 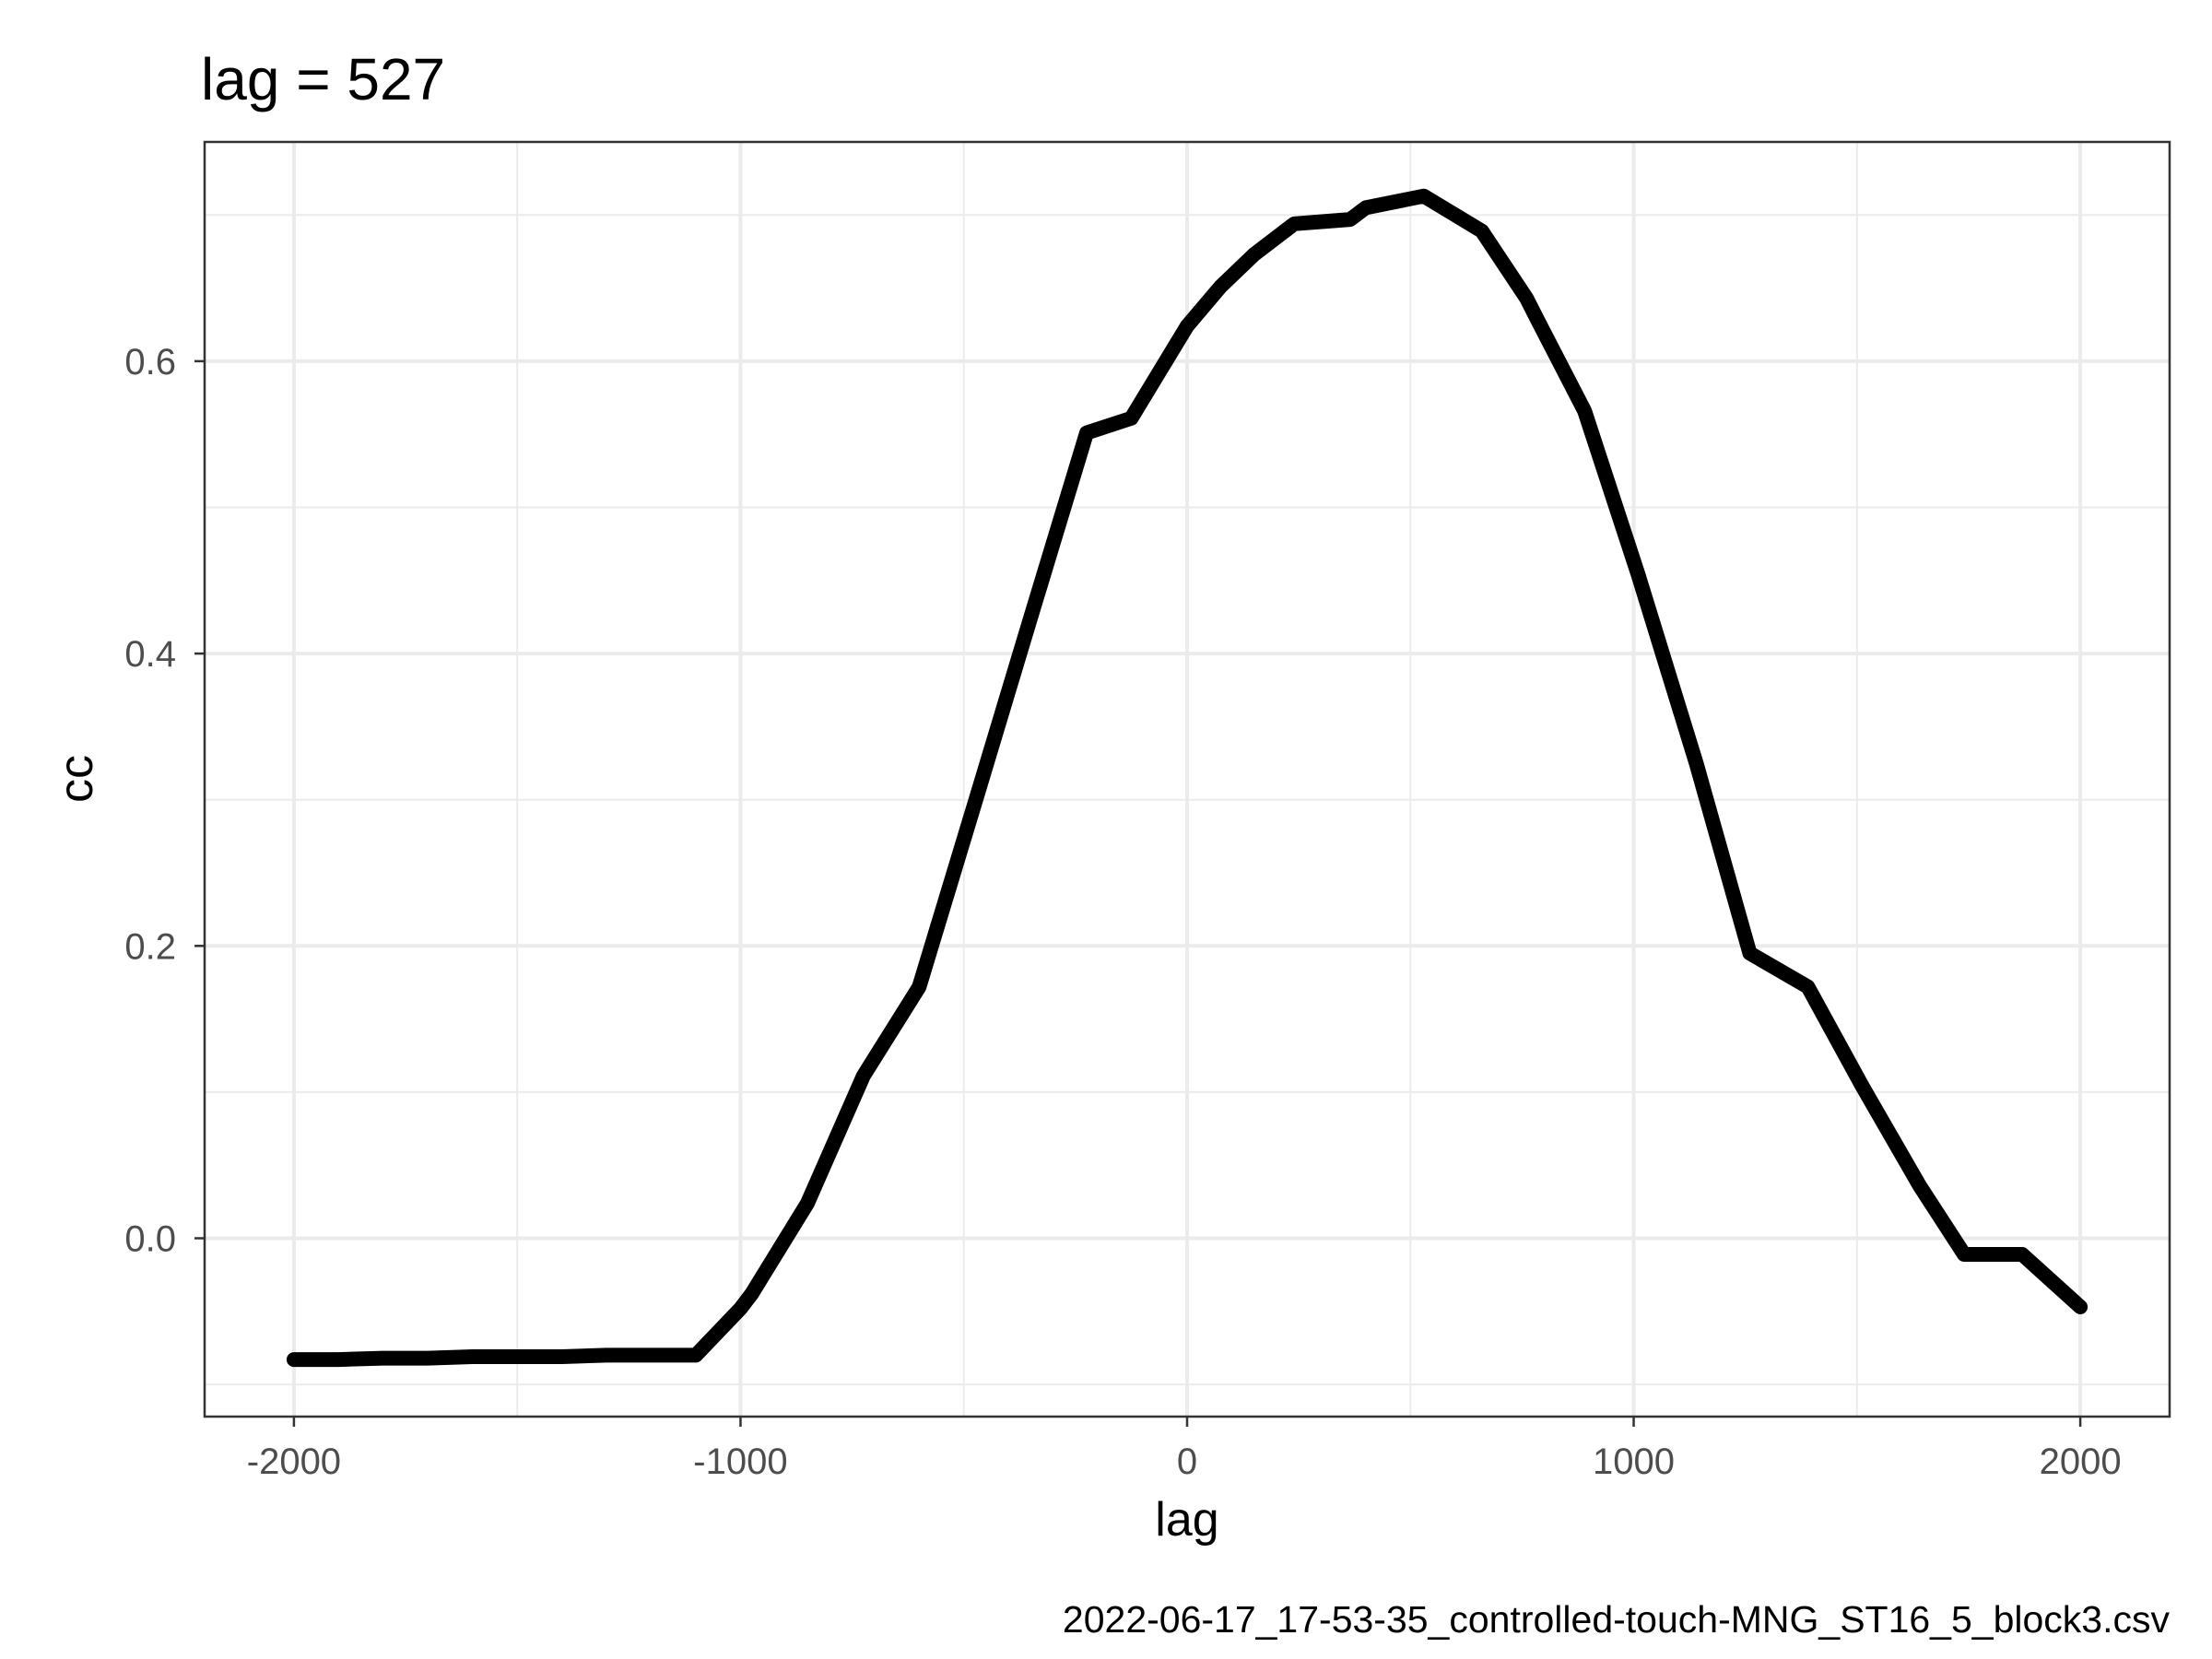 I want to click on x-tick-label: 0, so click(x=1187, y=1461).